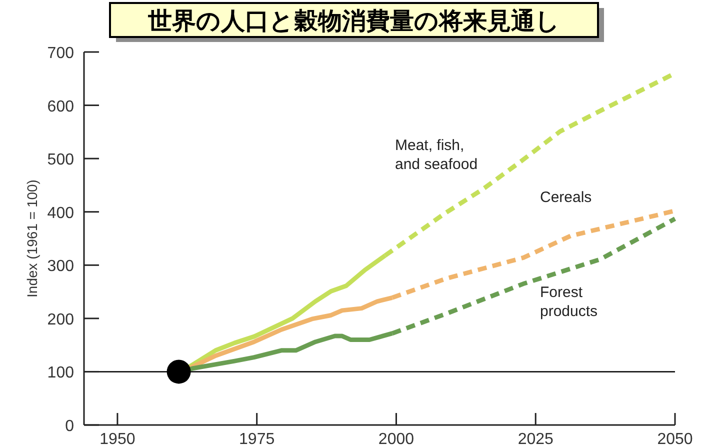 Image resolution: width=708 pixels, height=447 pixels. Describe the element at coordinates (353, 21) in the screenshot. I see `chart-title: 世界の人口と穀物消費量の将来見通し` at that location.